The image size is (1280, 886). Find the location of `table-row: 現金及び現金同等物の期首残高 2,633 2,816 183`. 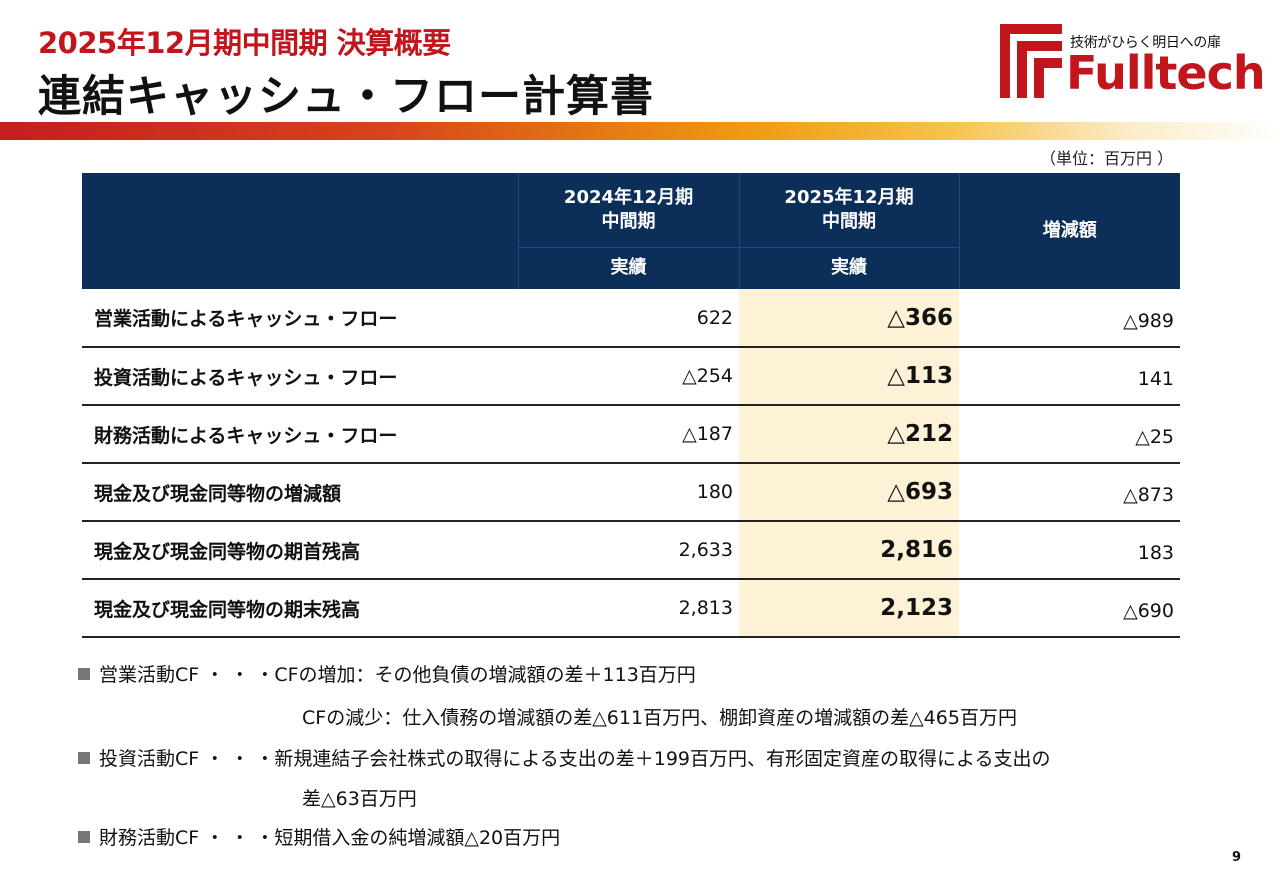

table-row: 現金及び現金同等物の期首残高 2,633 2,816 183 is located at coordinates (631, 550).